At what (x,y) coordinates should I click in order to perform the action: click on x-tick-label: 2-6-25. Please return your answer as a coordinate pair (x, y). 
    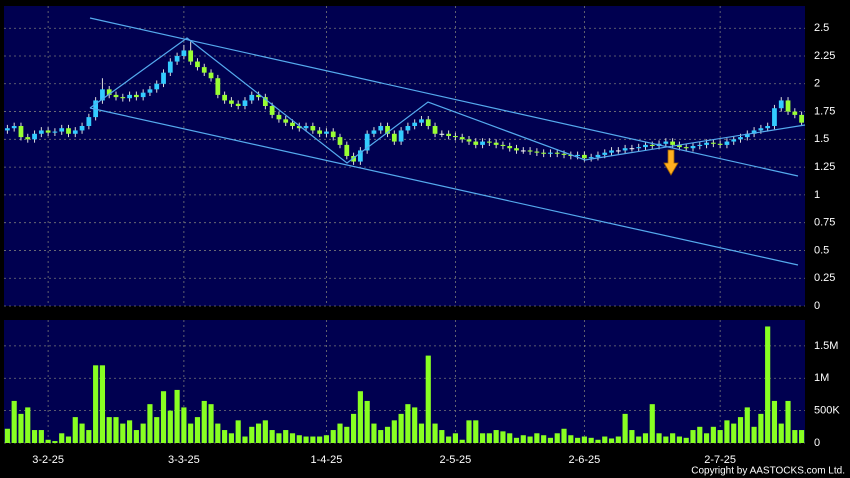
    Looking at the image, I should click on (584, 460).